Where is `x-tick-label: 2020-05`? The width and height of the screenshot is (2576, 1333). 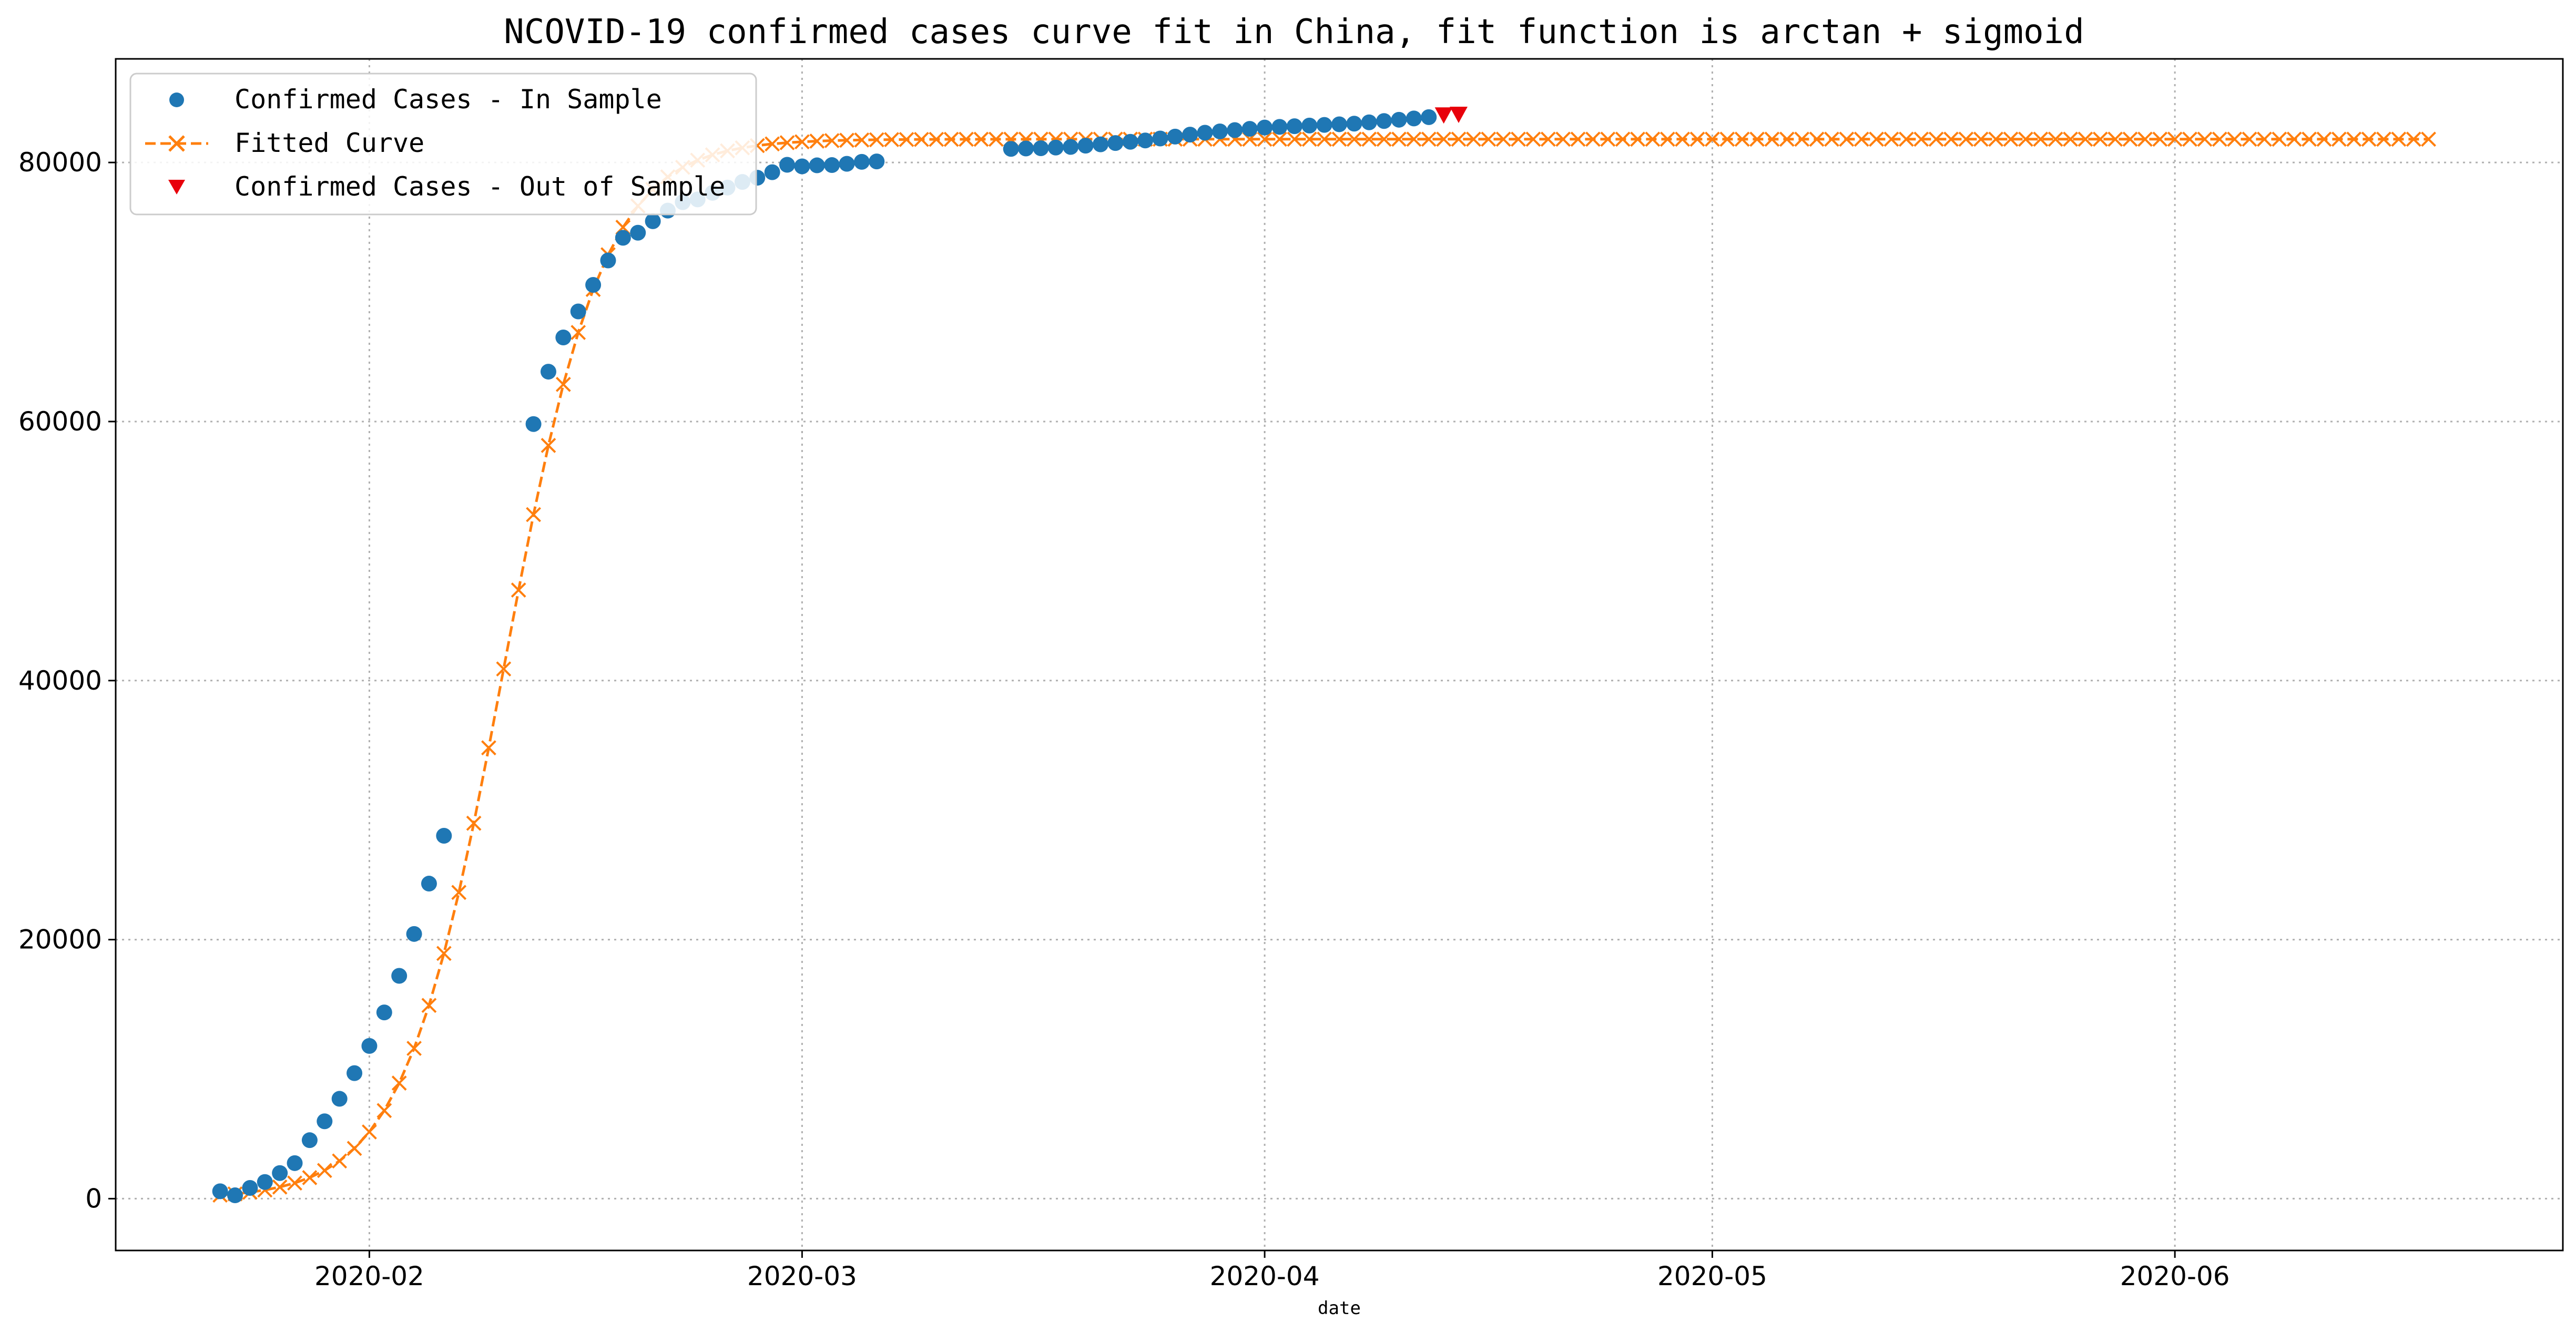 x-tick-label: 2020-05 is located at coordinates (1712, 1276).